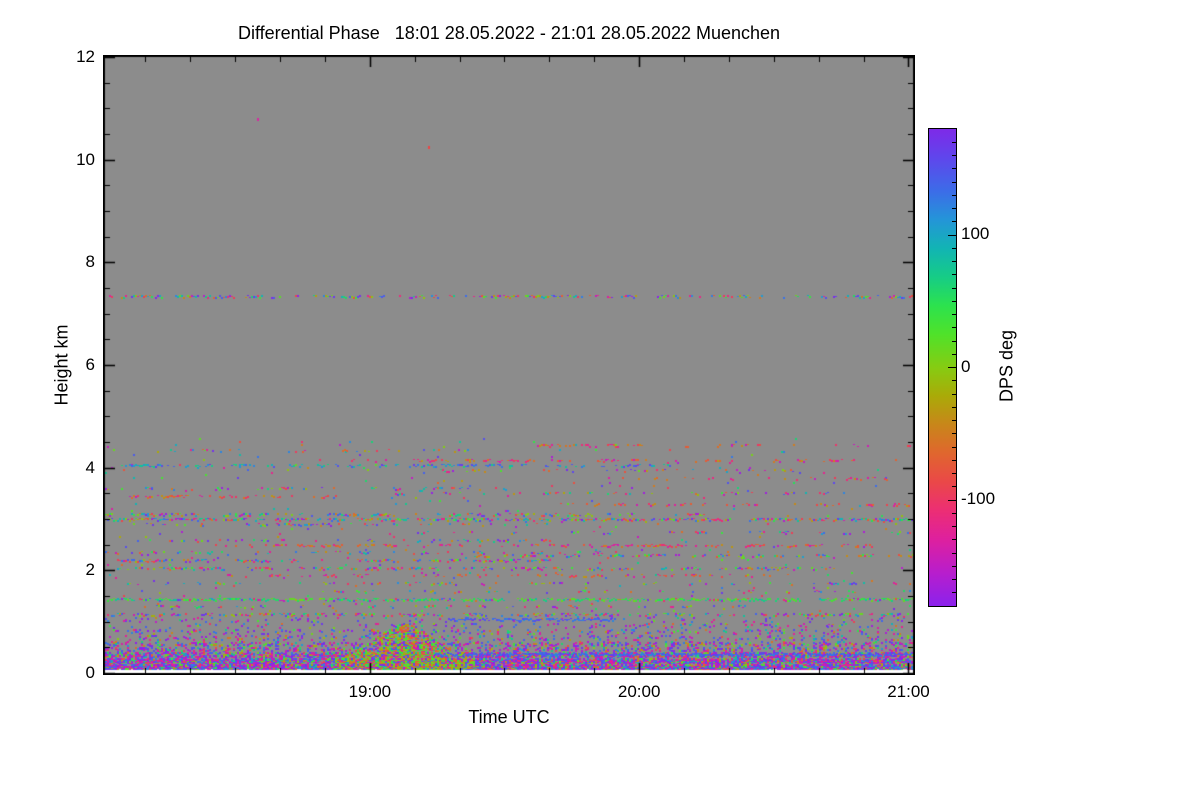 The image size is (1200, 800). I want to click on y-tick-label: 12, so click(85, 56).